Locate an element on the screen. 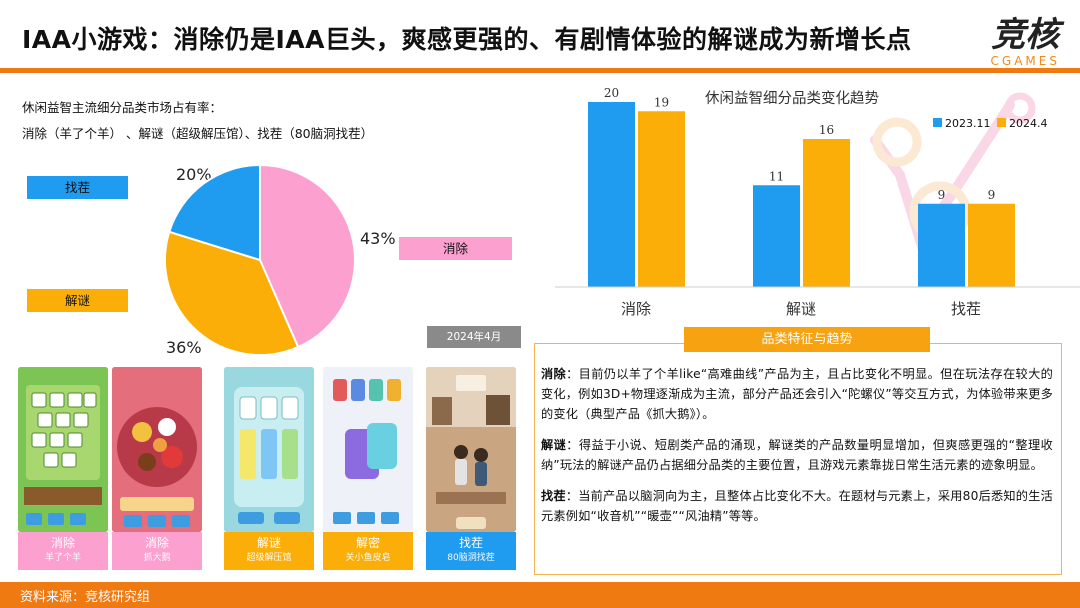  pie-legend-label-jiemi: 解谜 is located at coordinates (77, 300).